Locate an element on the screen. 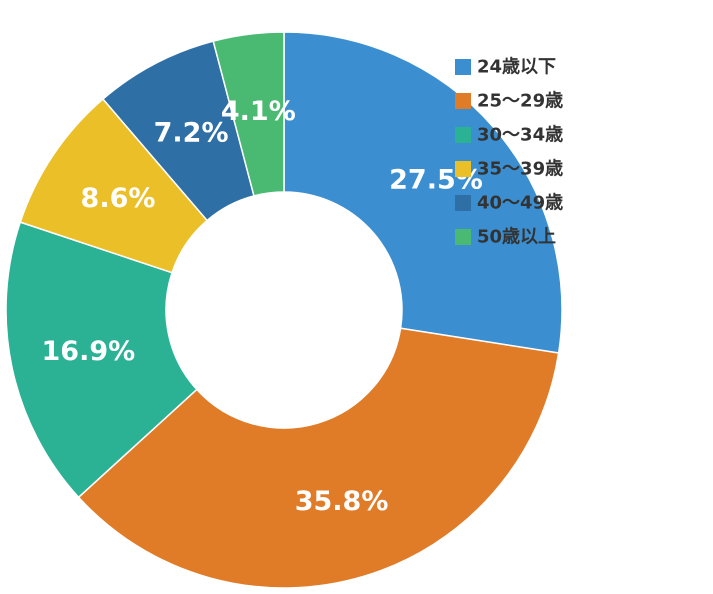 Image resolution: width=713 pixels, height=594 pixels. legend-label-5: 40～49歳 is located at coordinates (520, 203).